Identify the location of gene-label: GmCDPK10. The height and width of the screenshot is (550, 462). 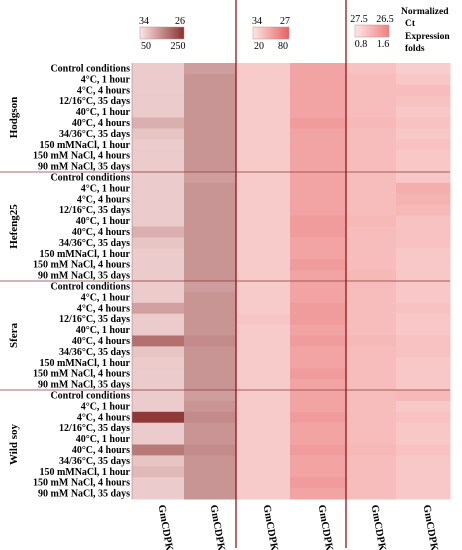
(271, 527).